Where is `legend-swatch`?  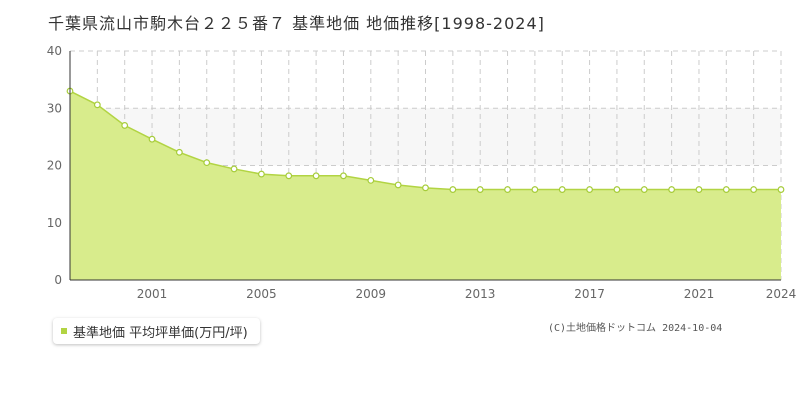
legend-swatch is located at coordinates (64, 331).